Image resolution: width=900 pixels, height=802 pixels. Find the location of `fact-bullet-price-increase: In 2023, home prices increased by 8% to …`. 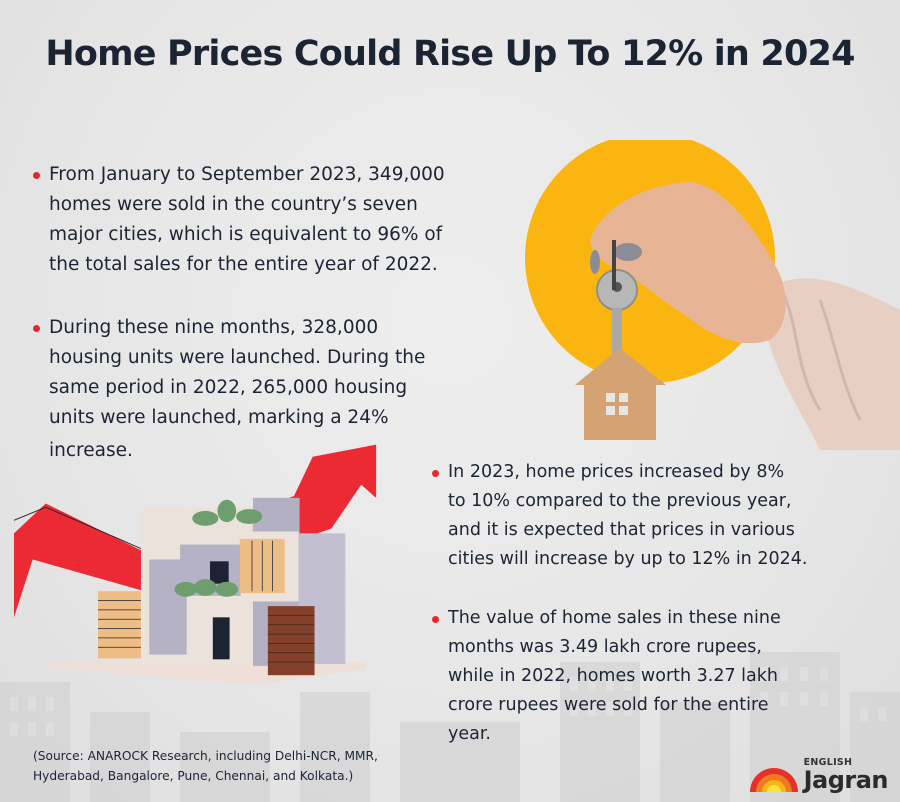

fact-bullet-price-increase: In 2023, home prices increased by 8% to … is located at coordinates (657, 516).